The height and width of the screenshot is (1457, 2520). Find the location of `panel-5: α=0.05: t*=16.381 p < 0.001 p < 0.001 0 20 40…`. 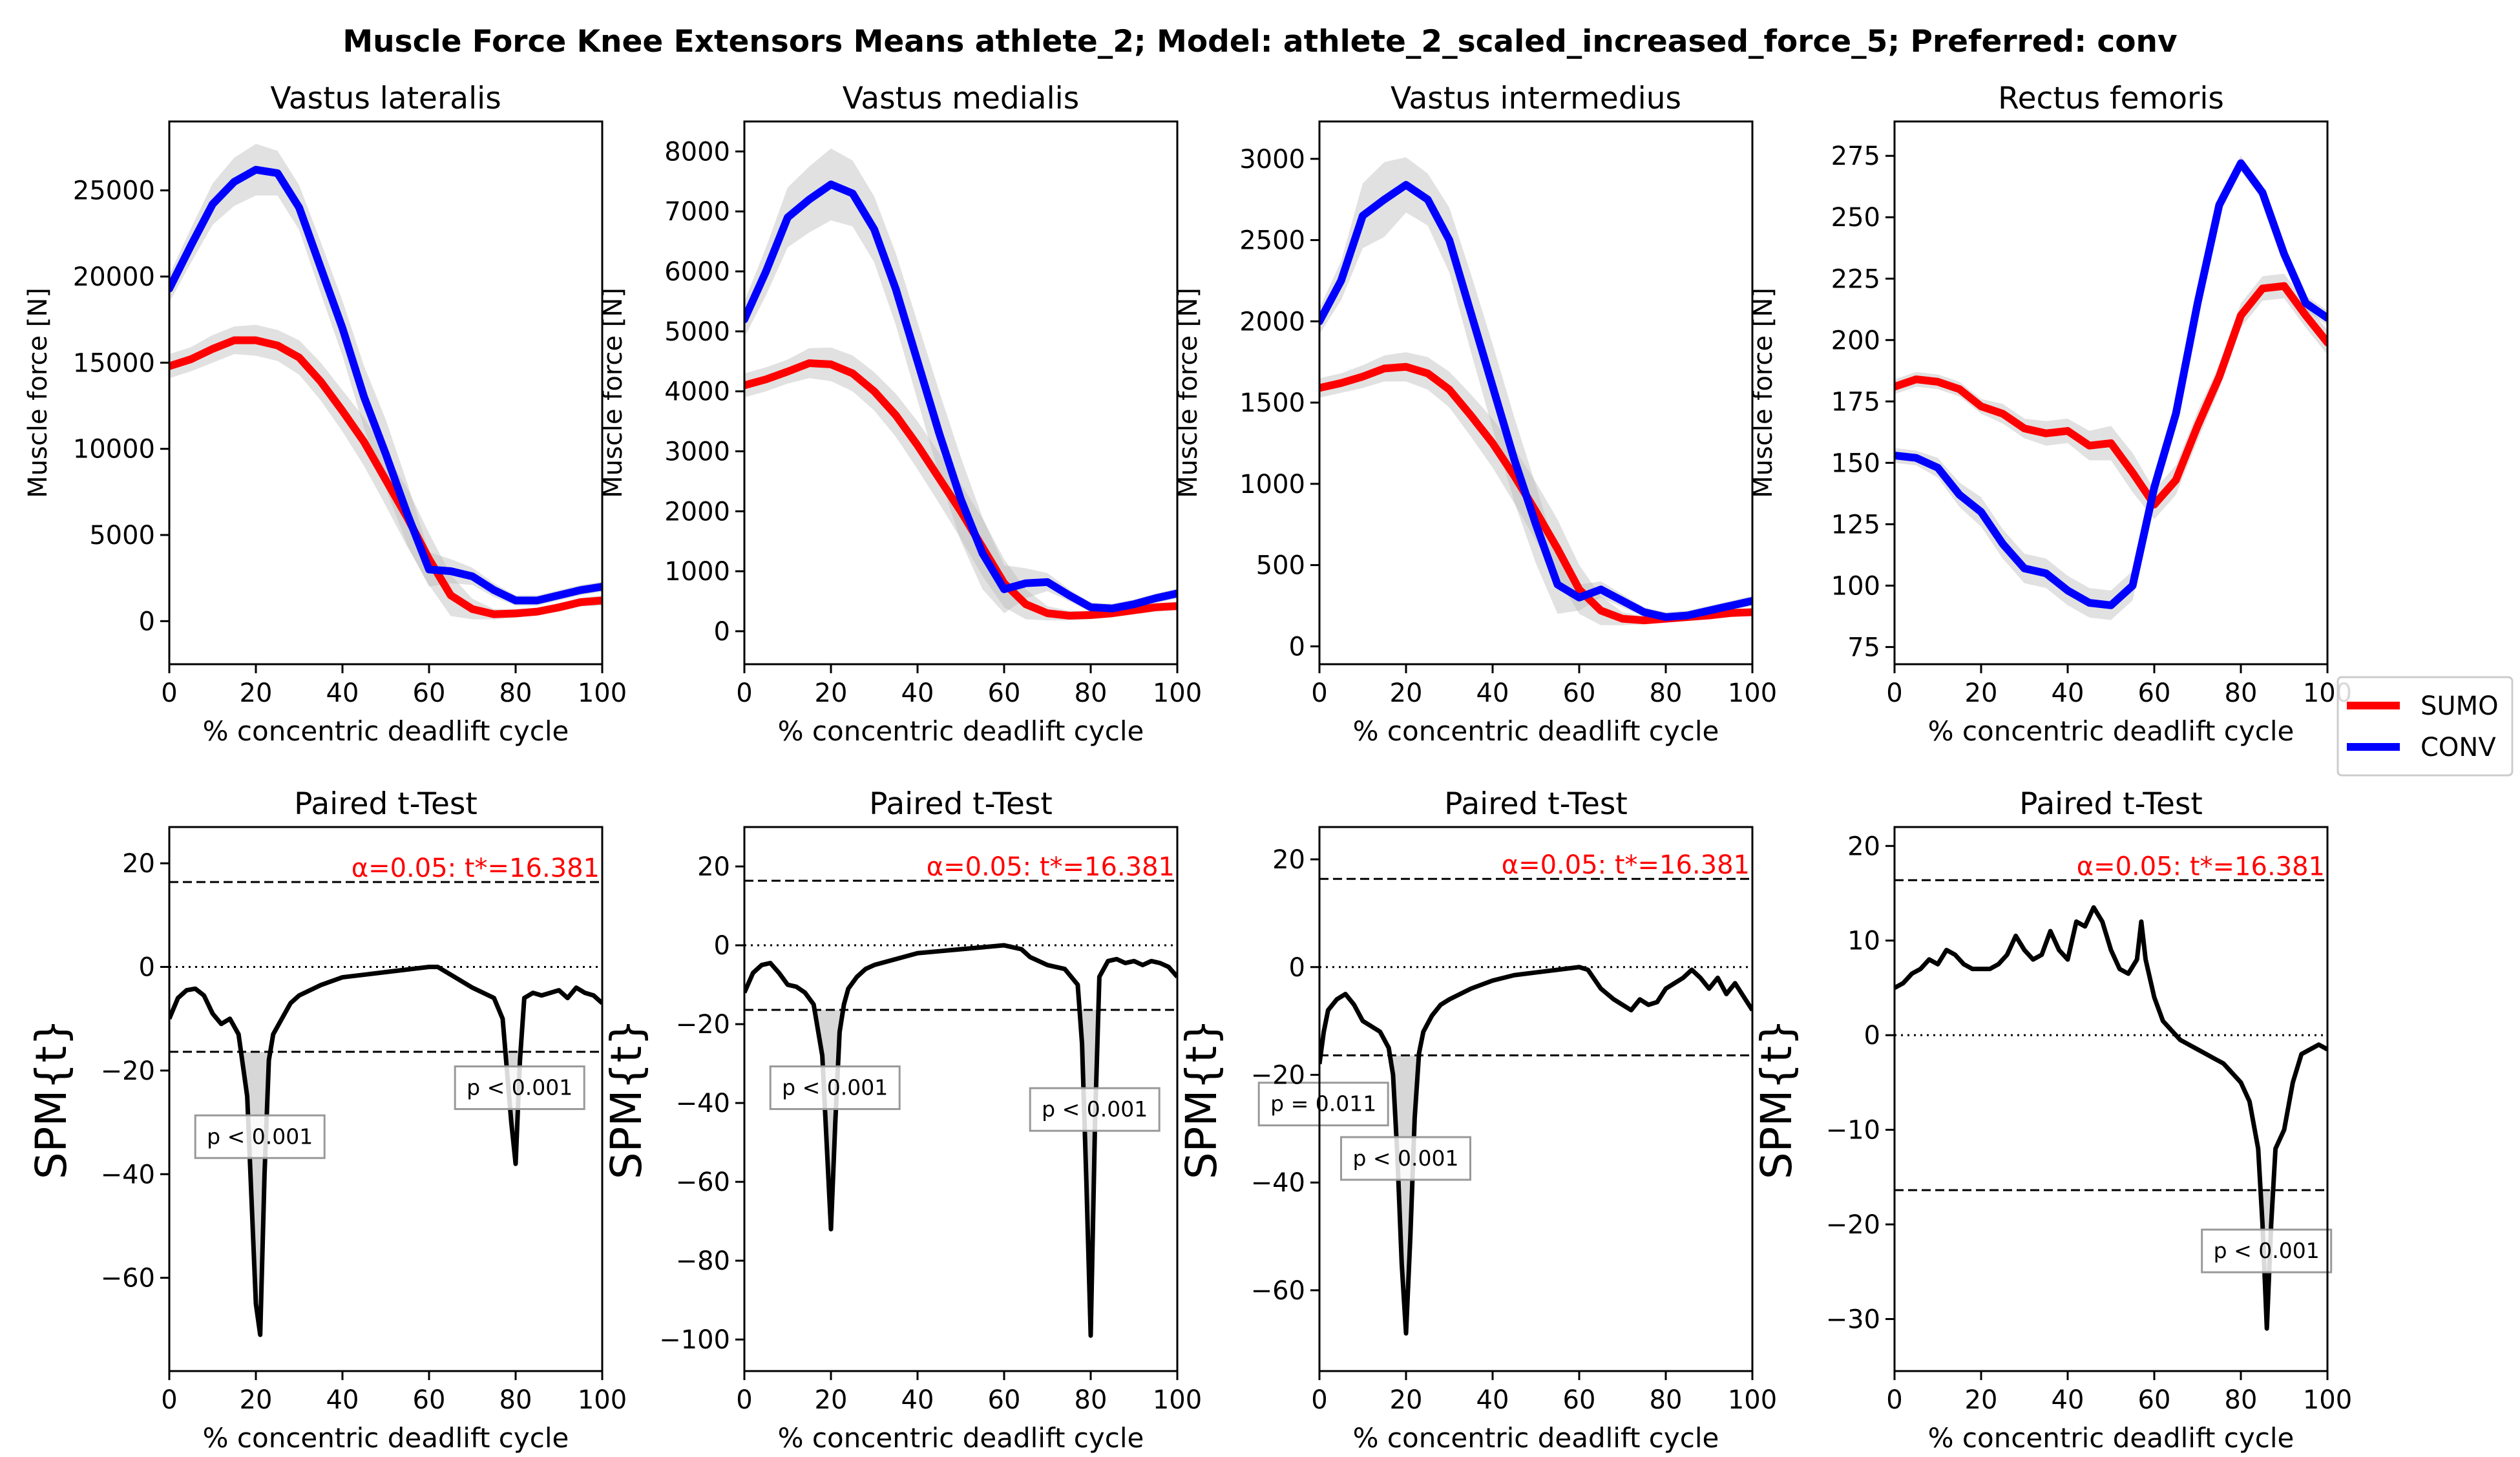

panel-5: α=0.05: t*=16.381 p < 0.001 p < 0.001 0 20 40… is located at coordinates (326, 1120).